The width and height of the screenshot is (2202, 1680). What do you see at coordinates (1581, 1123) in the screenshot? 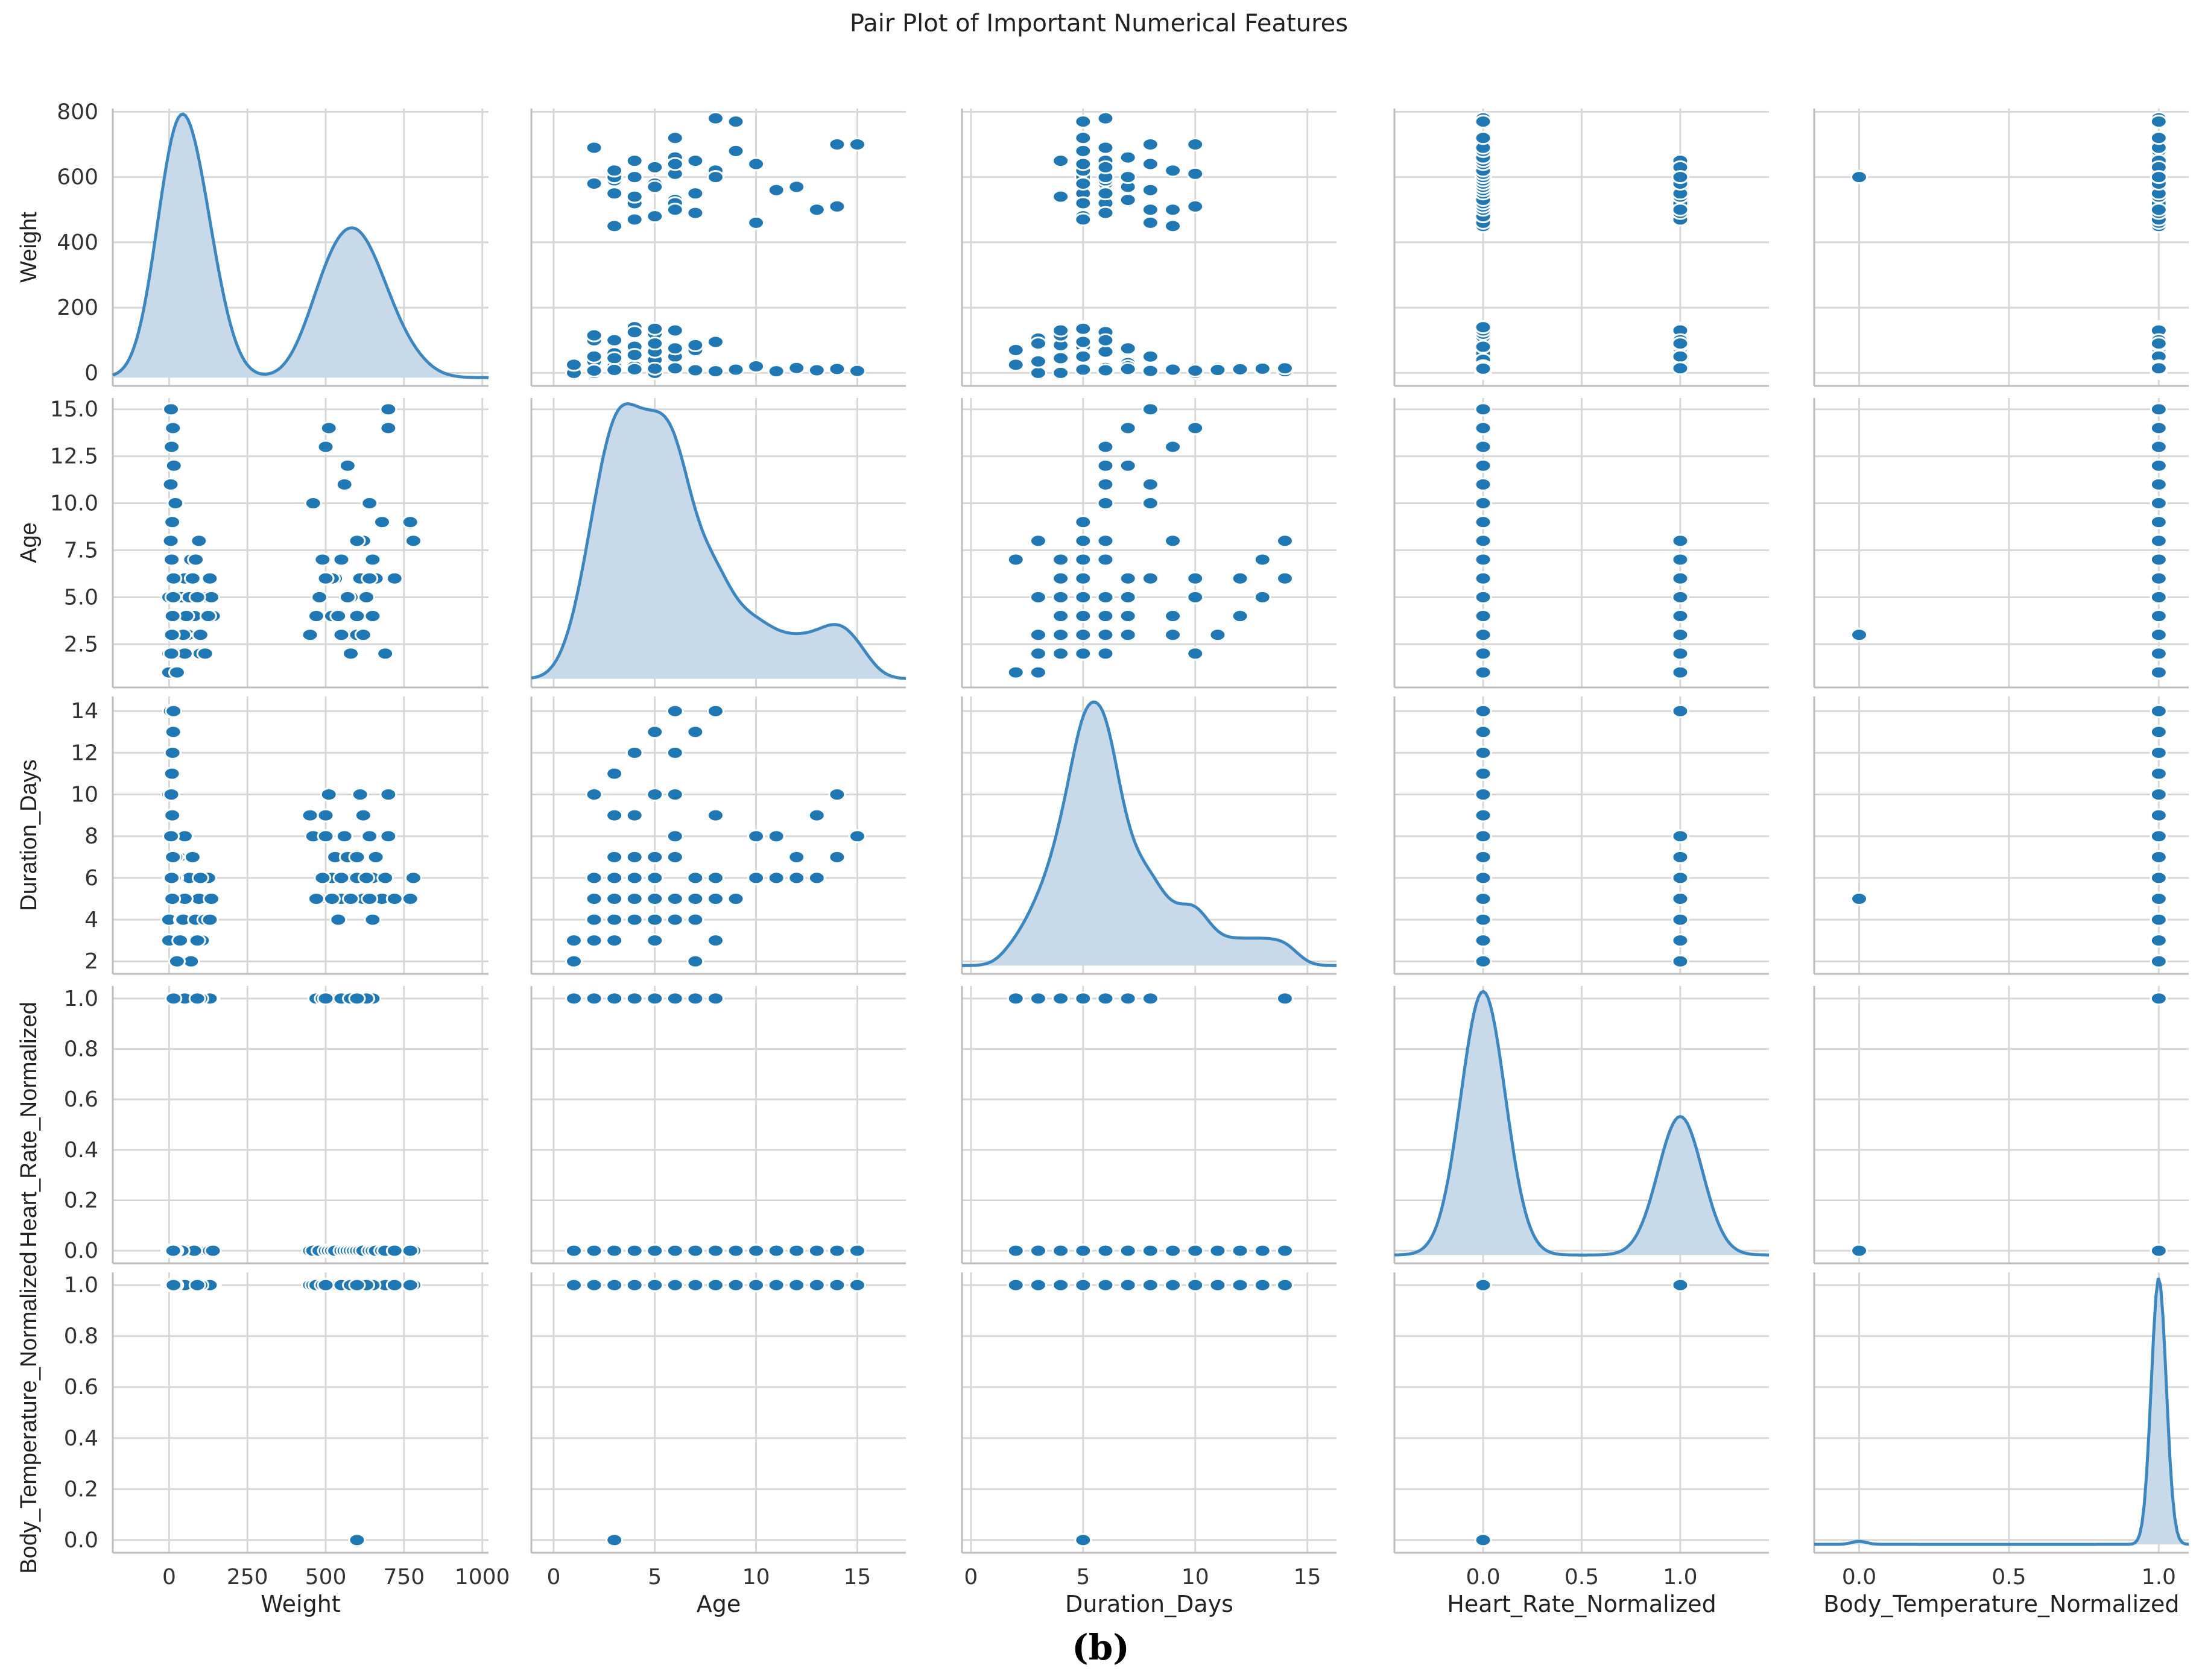
I see `kde-area-heart-rate-normalized` at bounding box center [1581, 1123].